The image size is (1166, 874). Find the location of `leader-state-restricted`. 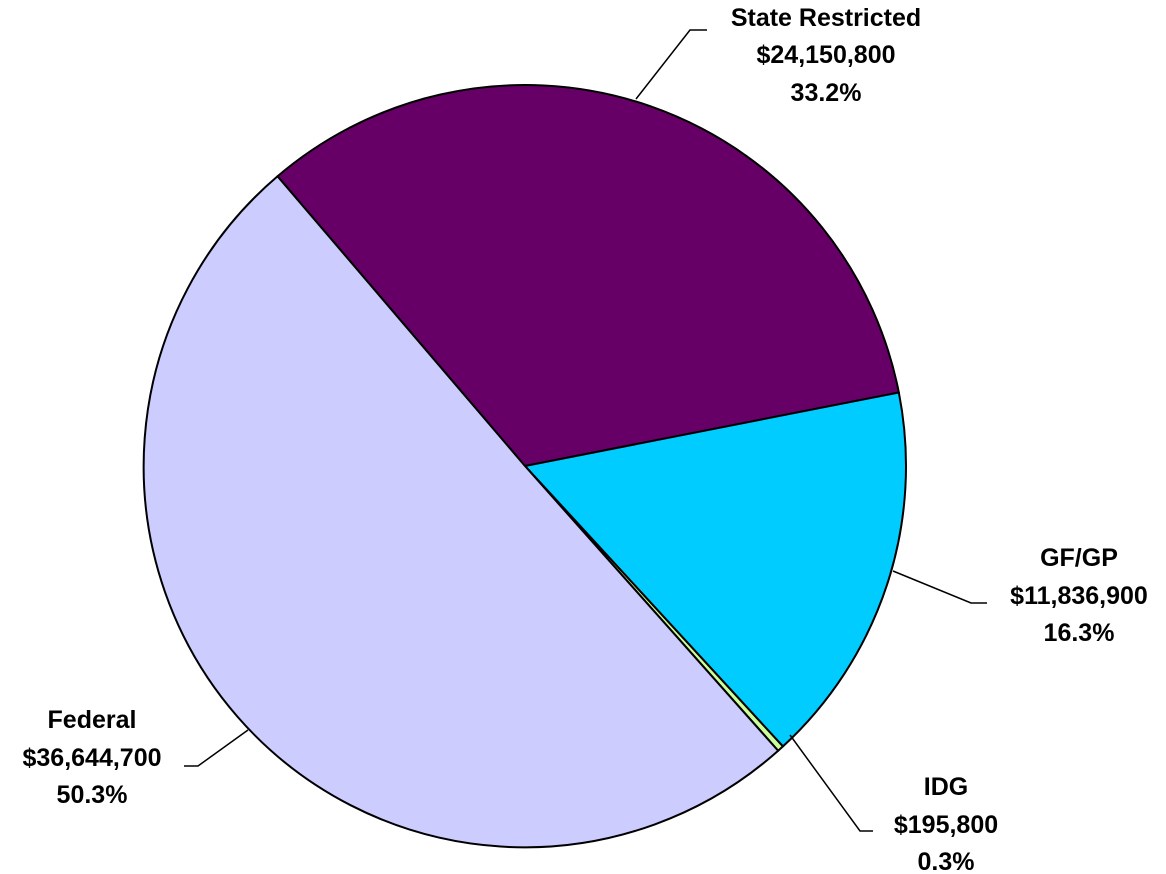

leader-state-restricted is located at coordinates (671, 64).